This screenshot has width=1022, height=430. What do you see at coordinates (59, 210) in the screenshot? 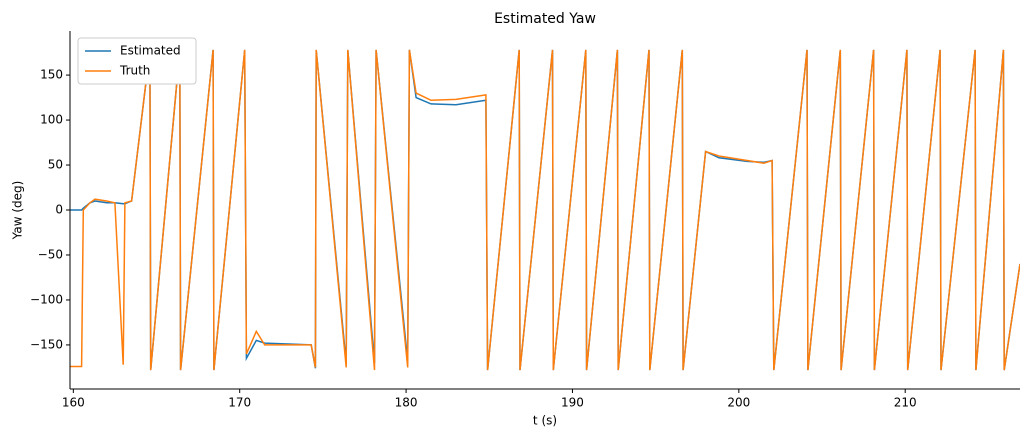
I see `y-tick-label: 0` at bounding box center [59, 210].